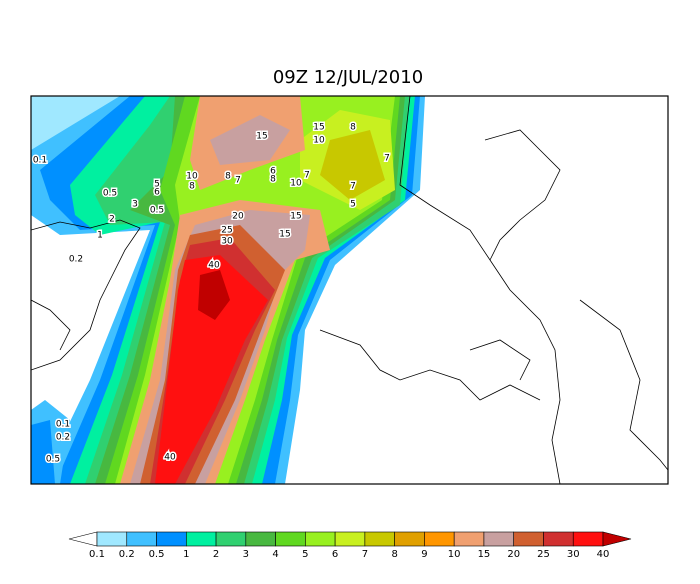 Image resolution: width=700 pixels, height=584 pixels. Describe the element at coordinates (157, 554) in the screenshot. I see `colorbar-label: 0.5` at that location.